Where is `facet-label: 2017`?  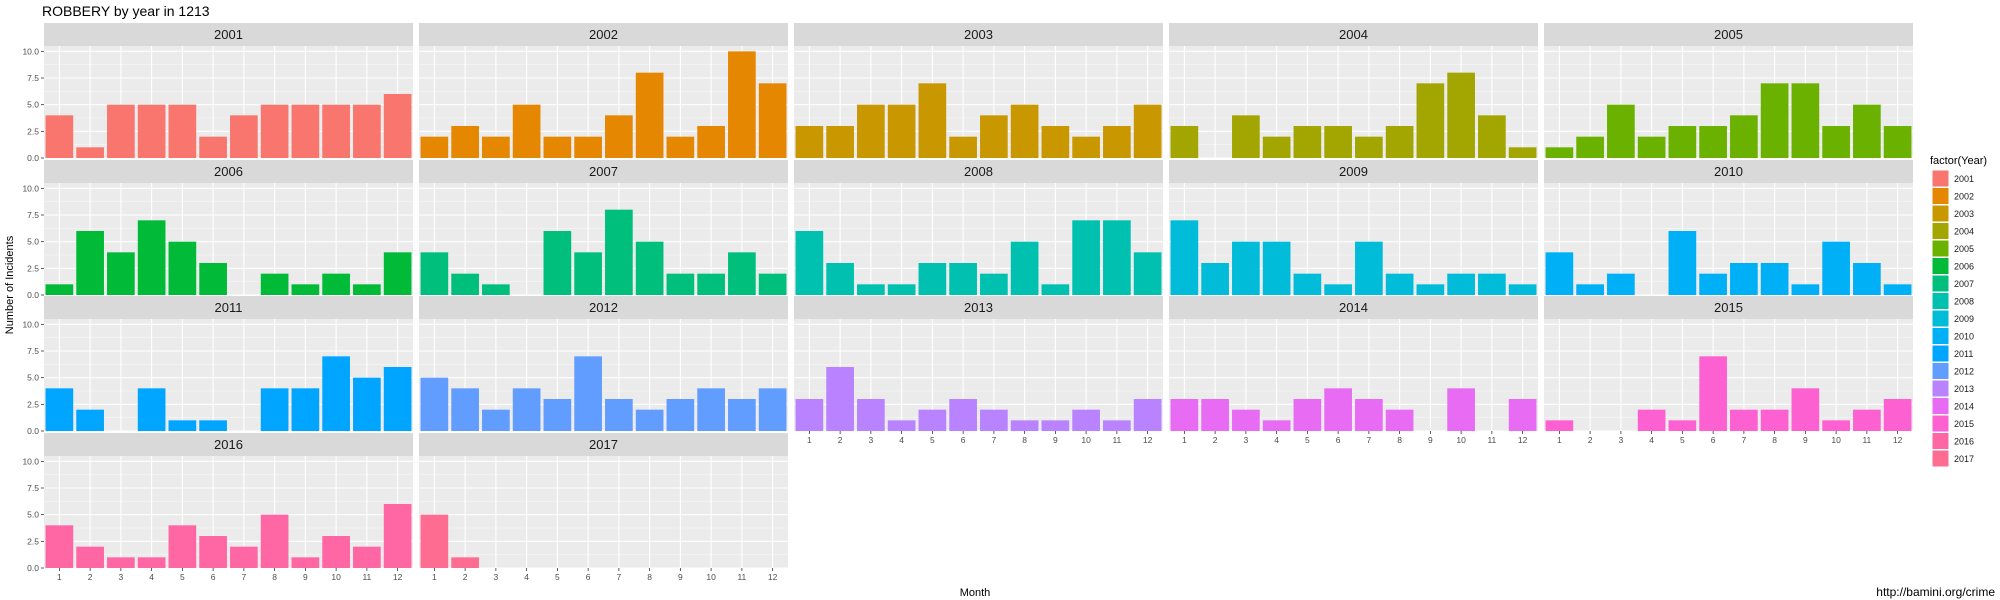 facet-label: 2017 is located at coordinates (603, 444).